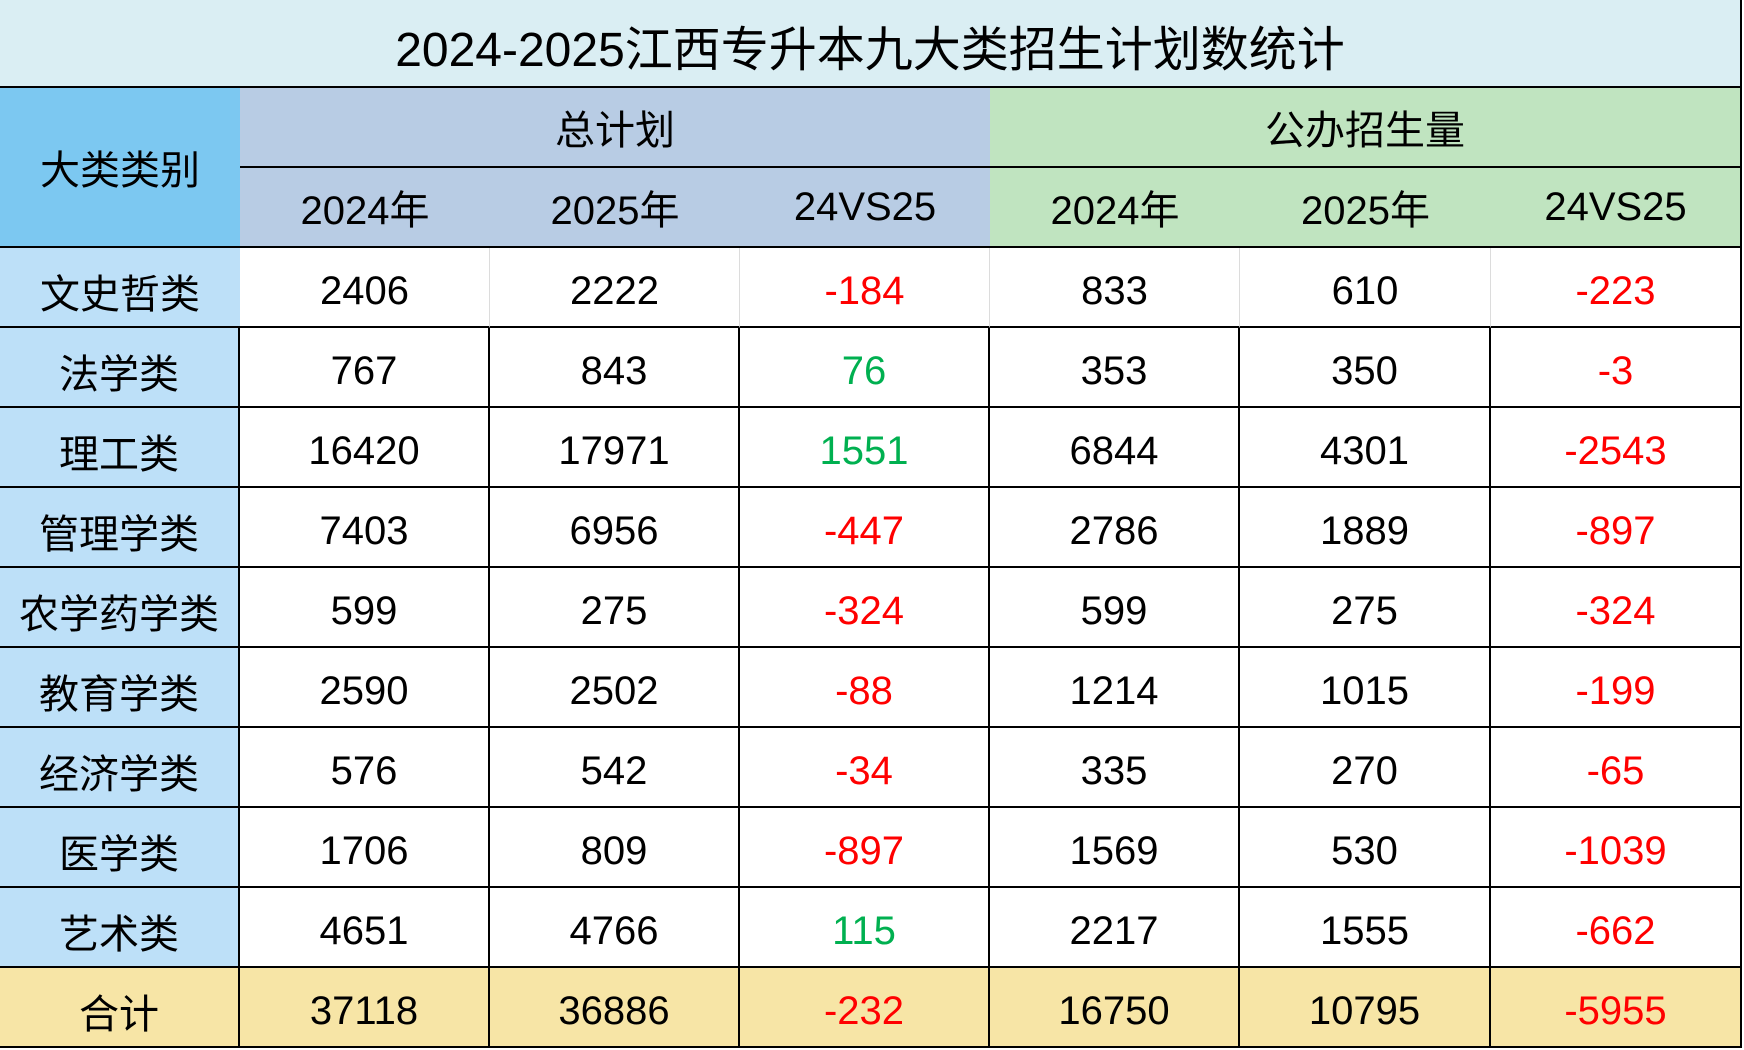 Image resolution: width=1744 pixels, height=1050 pixels. Describe the element at coordinates (1115, 848) in the screenshot. I see `cell-public-2024: 1569` at that location.